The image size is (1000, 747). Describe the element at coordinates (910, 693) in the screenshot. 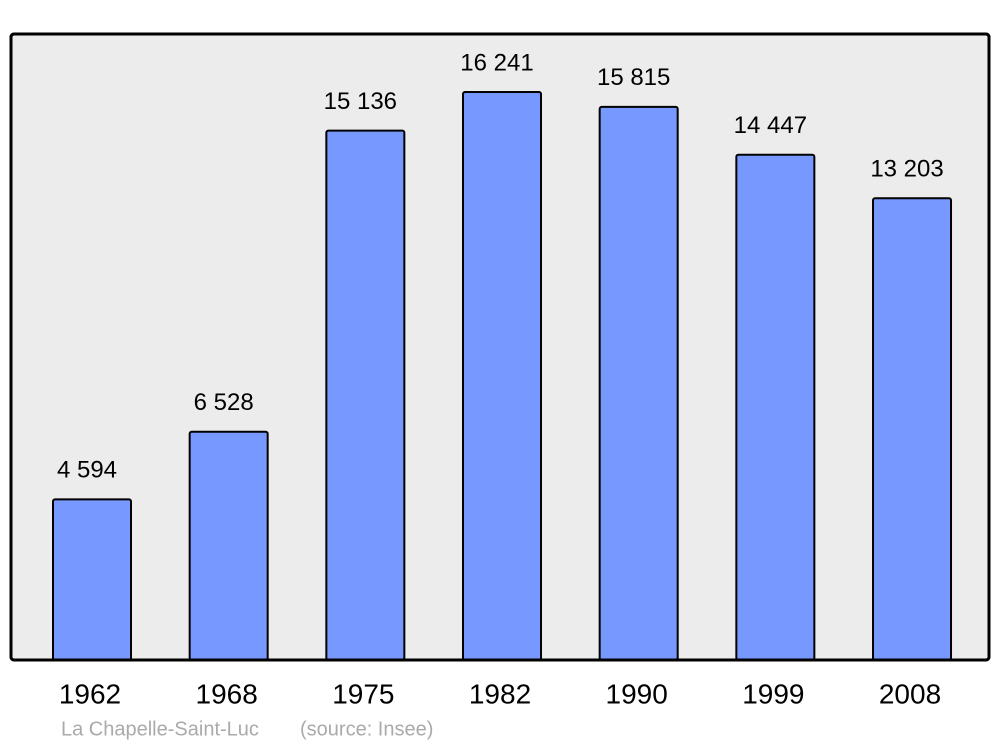

I see `x-tick-label: 2008` at that location.